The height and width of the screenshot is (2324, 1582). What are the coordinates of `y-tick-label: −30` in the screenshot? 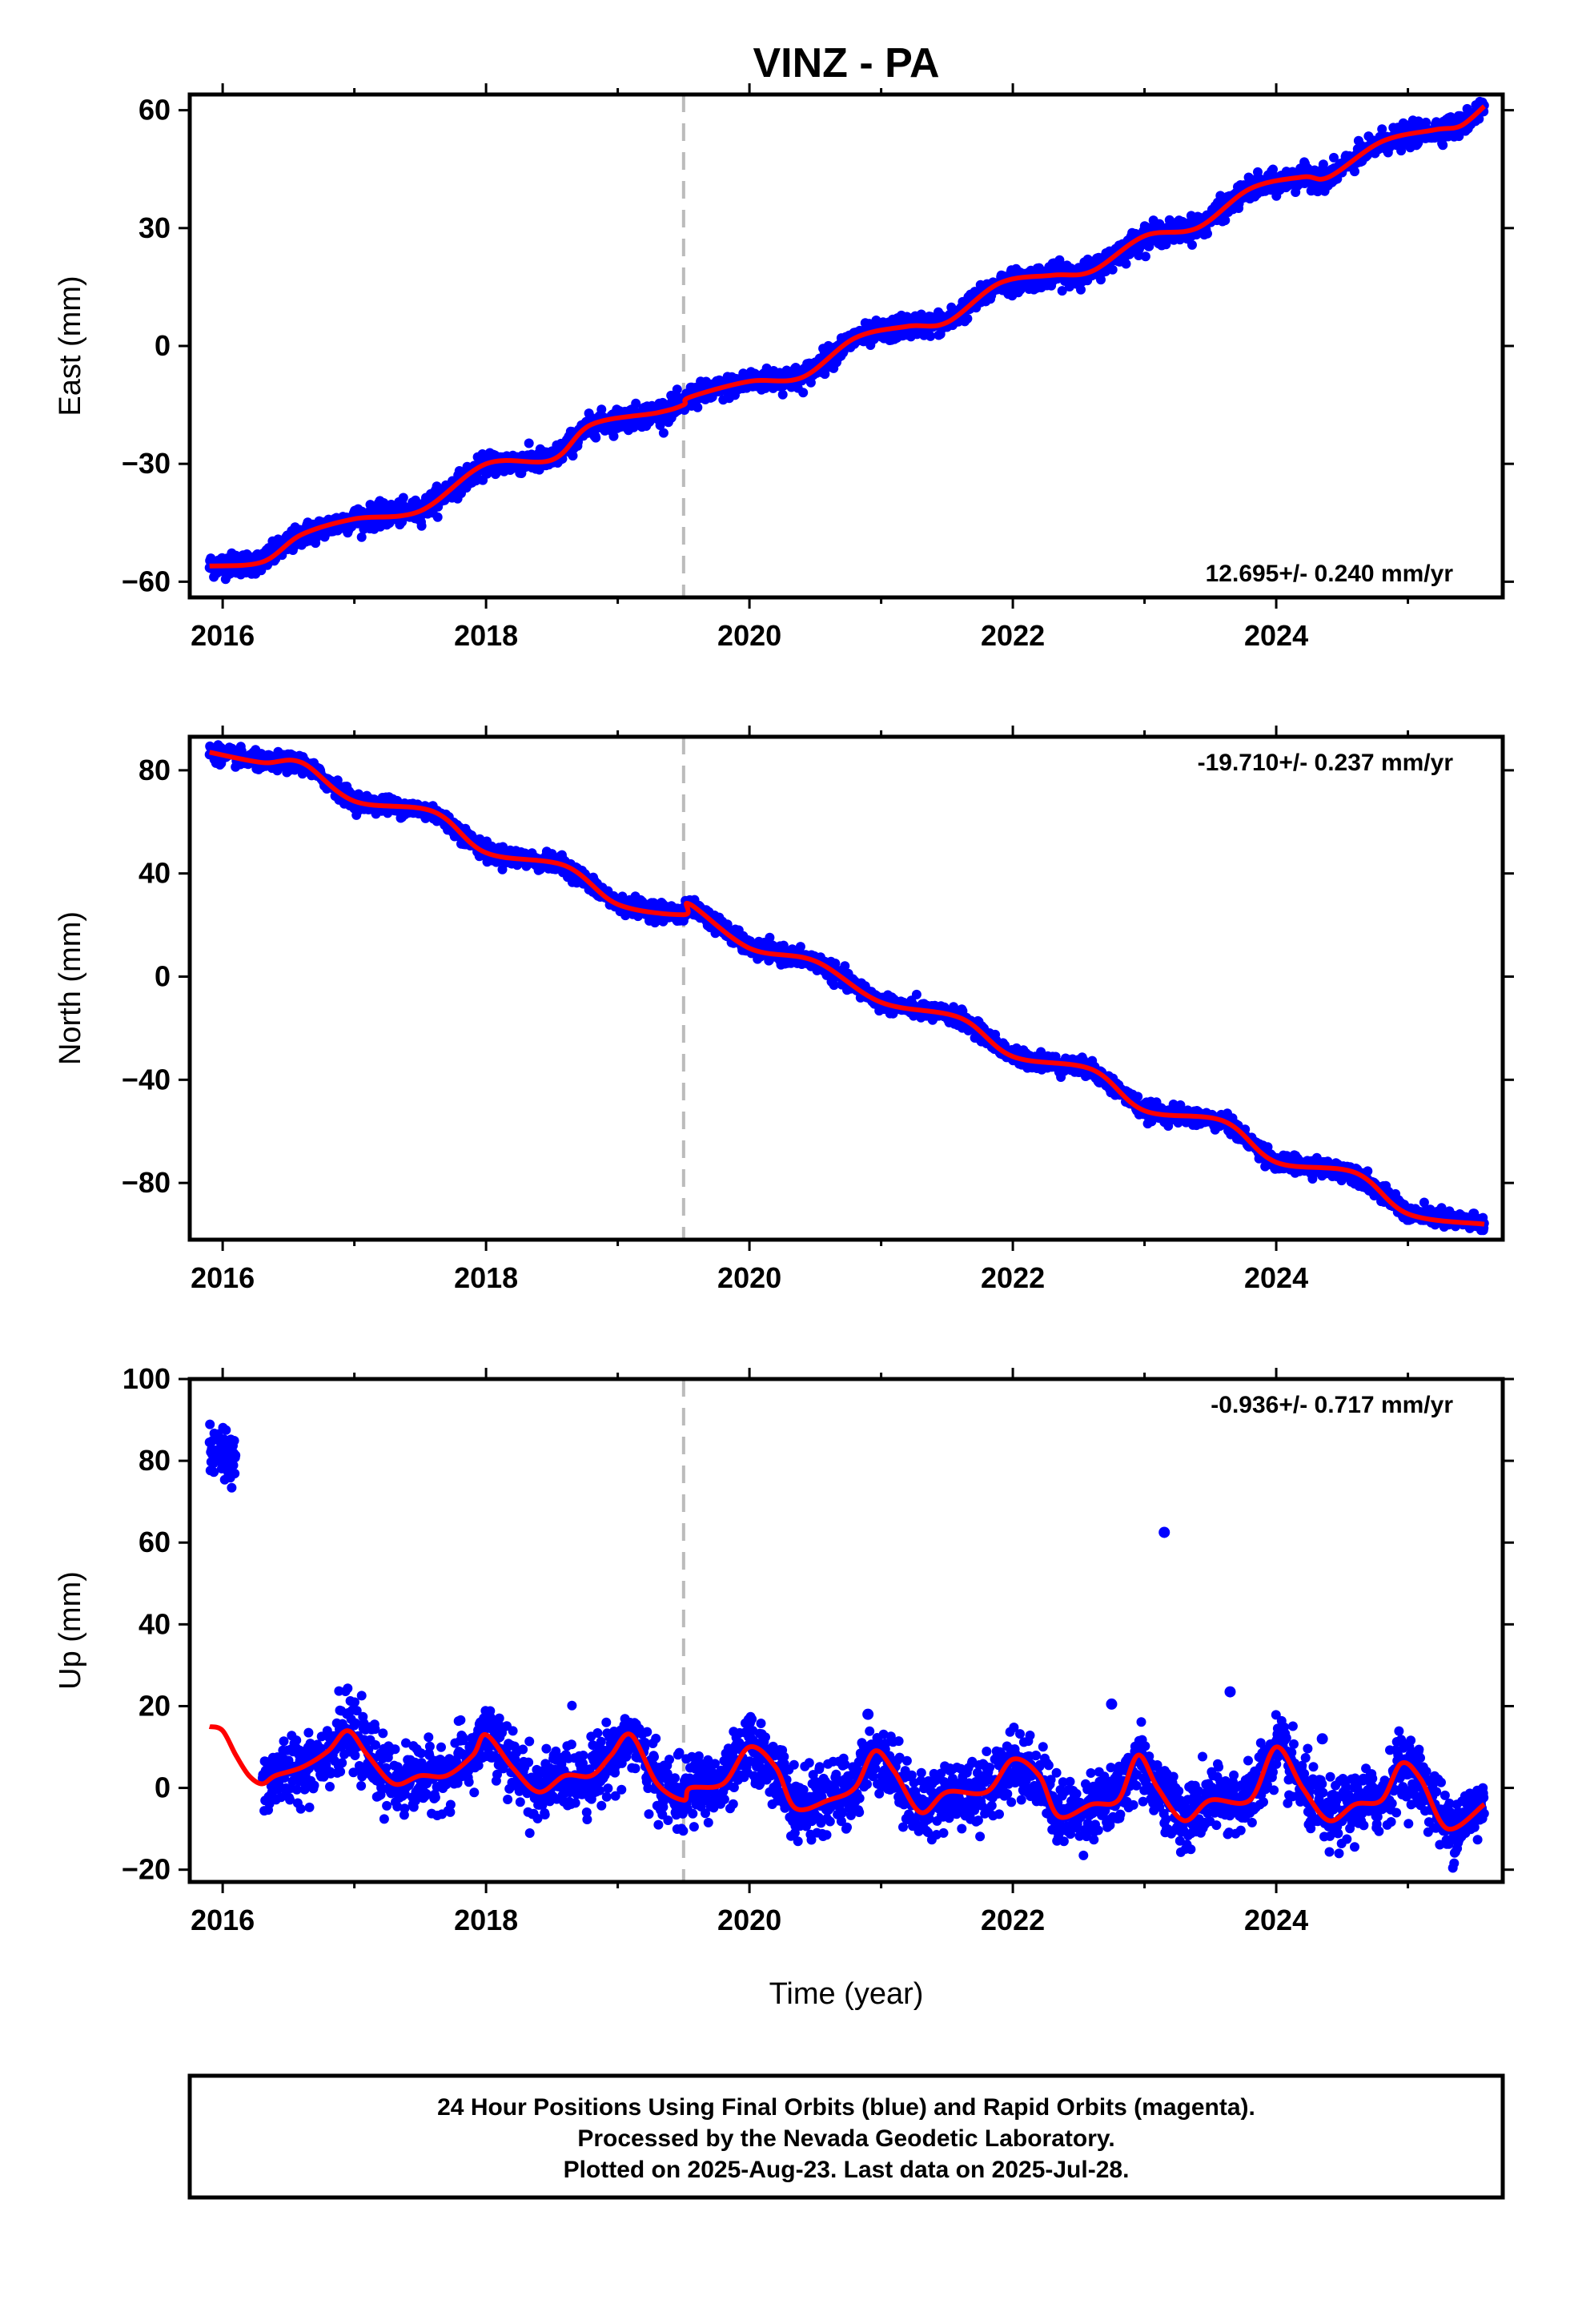 It's located at (146, 464).